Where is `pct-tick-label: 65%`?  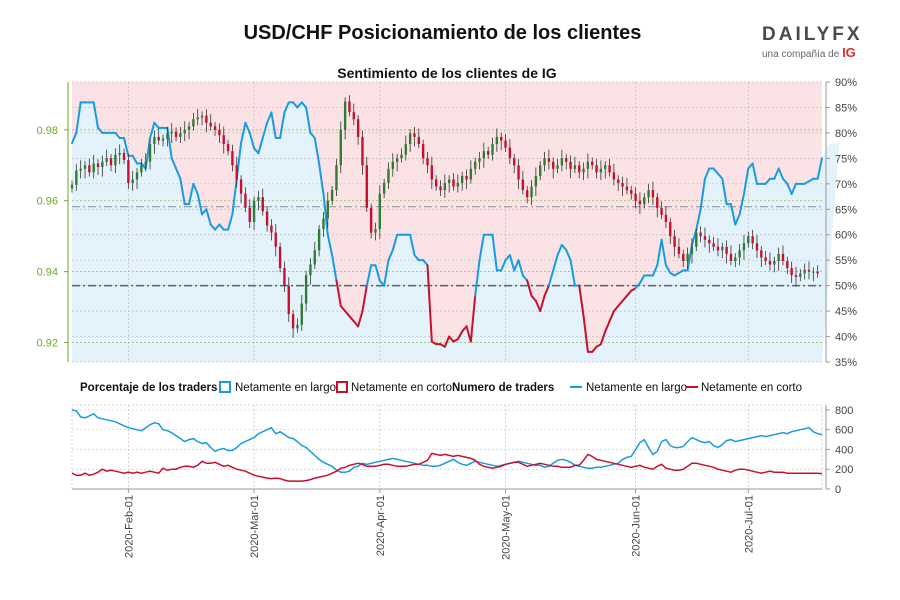
pct-tick-label: 65% is located at coordinates (846, 210).